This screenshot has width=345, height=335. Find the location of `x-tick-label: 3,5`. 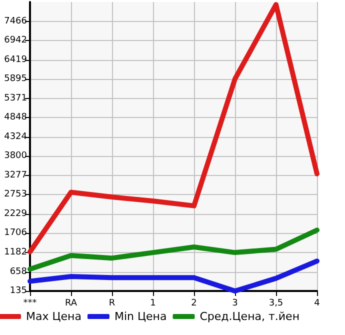

x-tick-label: 3,5 is located at coordinates (276, 303).